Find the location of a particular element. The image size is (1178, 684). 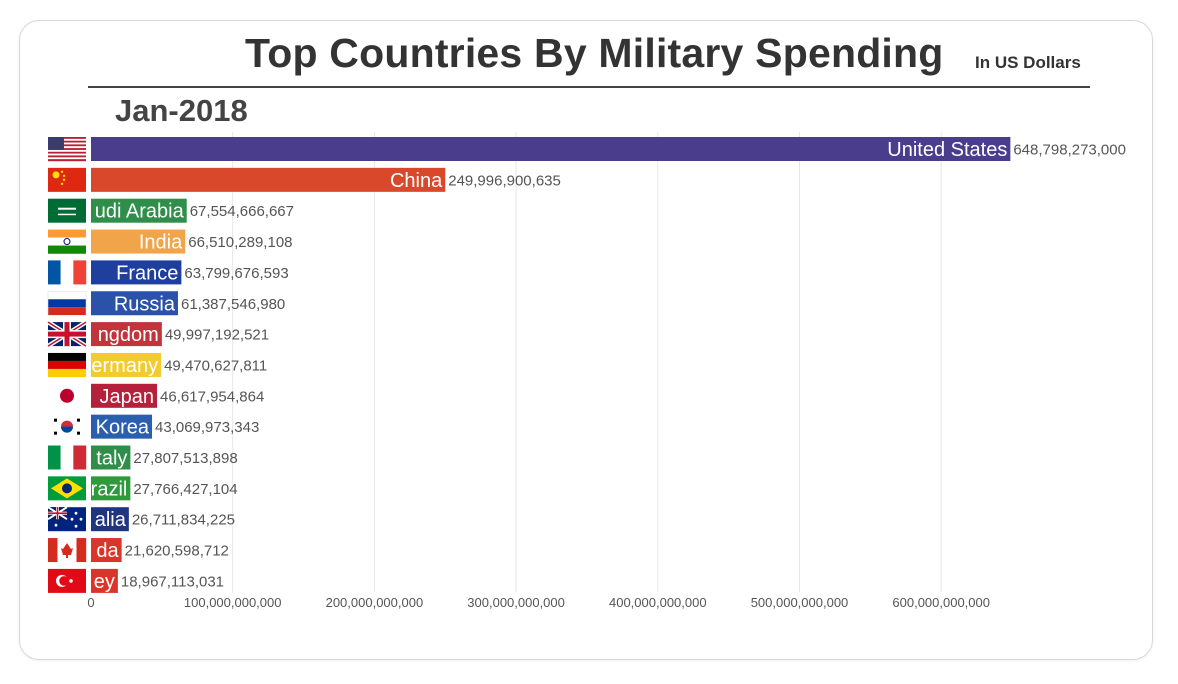

value-label: 43,069,973,343 is located at coordinates (207, 427).